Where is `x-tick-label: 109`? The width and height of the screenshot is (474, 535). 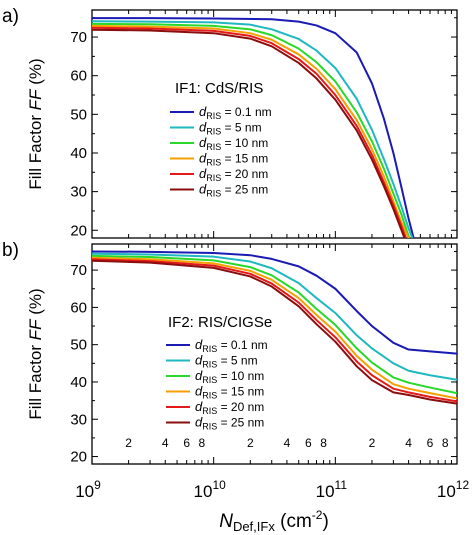 x-tick-label: 109 is located at coordinates (88, 489).